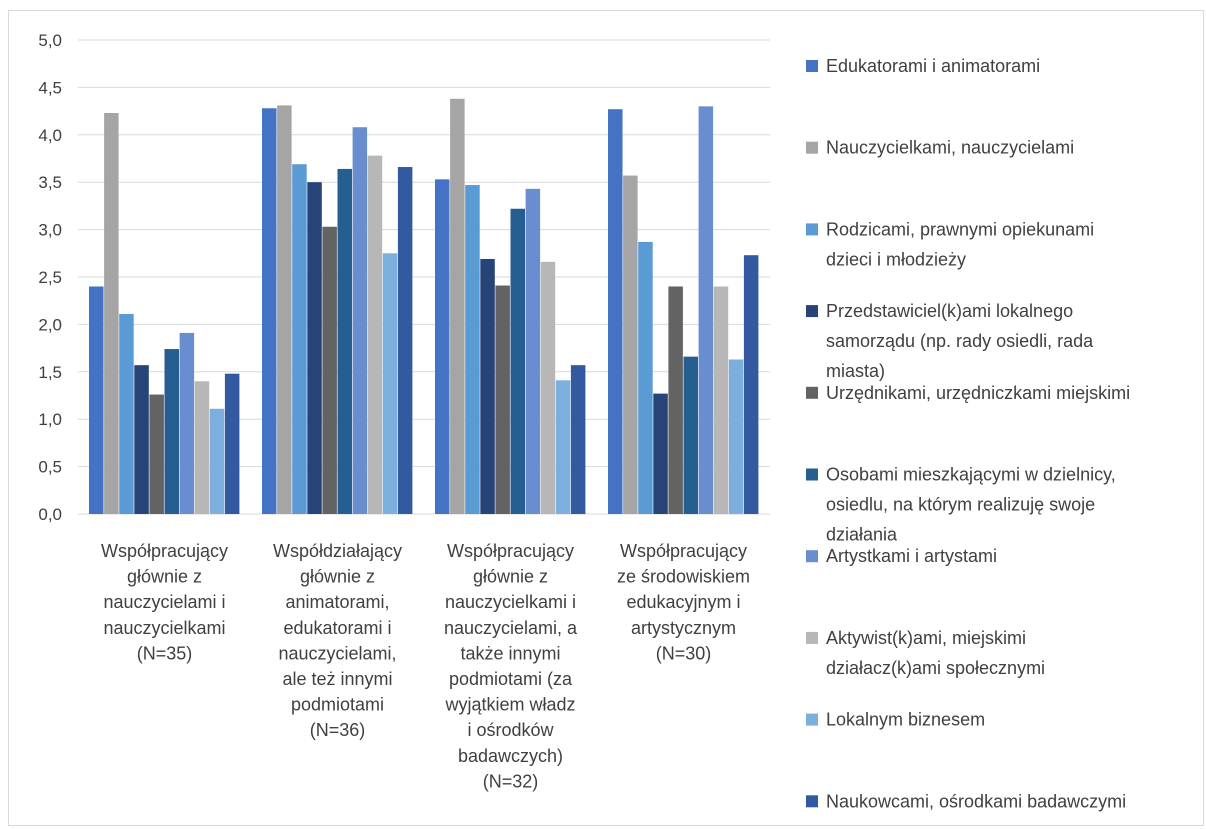  What do you see at coordinates (896, 259) in the screenshot?
I see `legend-label-line: dzieci i młodzieży` at bounding box center [896, 259].